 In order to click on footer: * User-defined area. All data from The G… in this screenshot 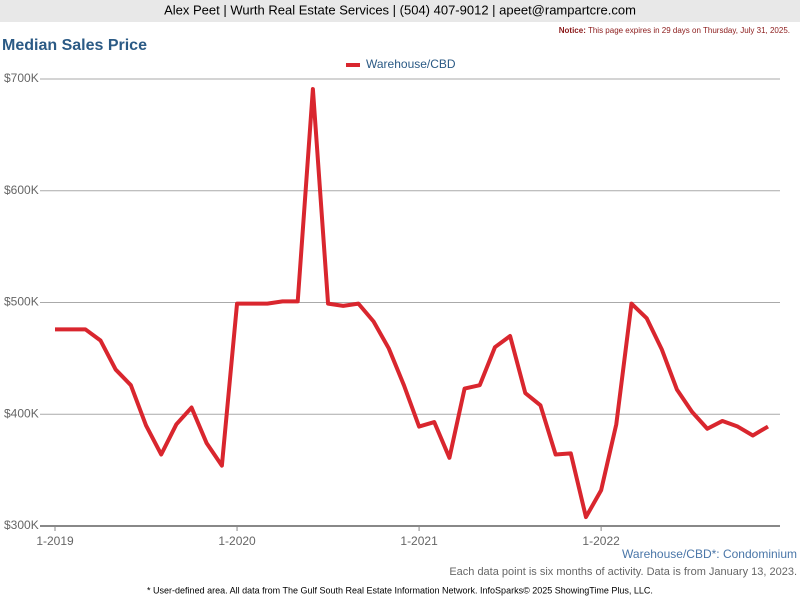, I will do `click(400, 590)`.